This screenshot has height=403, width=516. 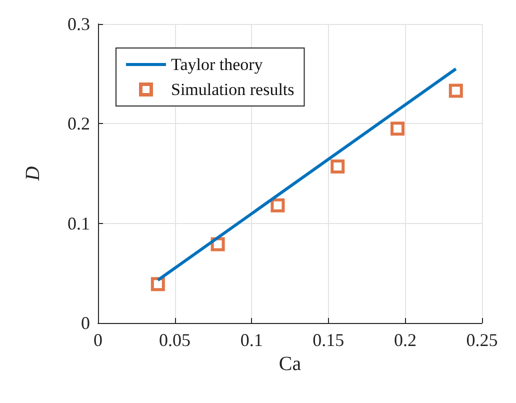 What do you see at coordinates (98, 340) in the screenshot?
I see `x-tick-label: 0` at bounding box center [98, 340].